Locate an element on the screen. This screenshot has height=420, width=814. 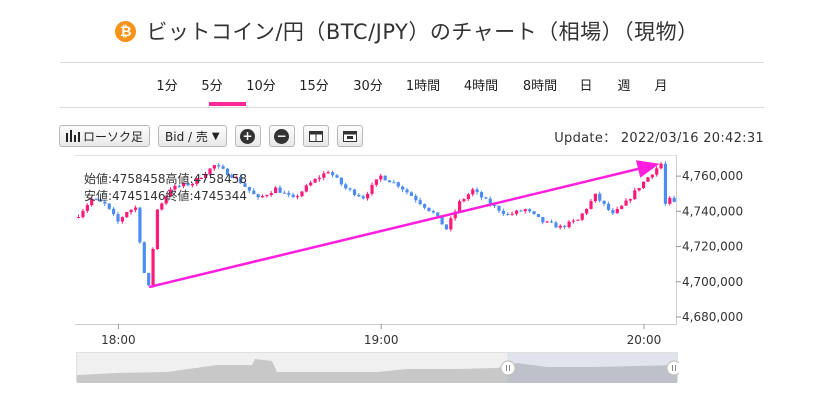
navigator-left-handle is located at coordinates (508, 368).